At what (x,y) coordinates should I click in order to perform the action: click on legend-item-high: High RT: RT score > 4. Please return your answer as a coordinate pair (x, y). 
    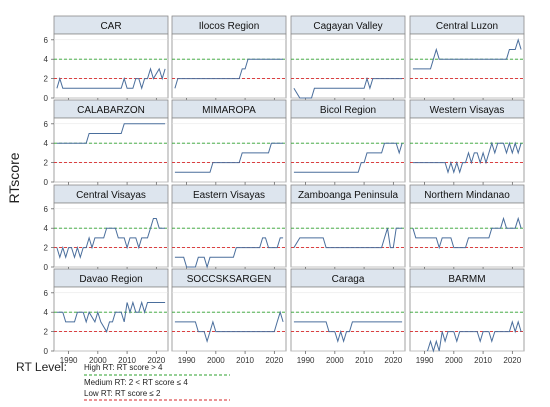
    Looking at the image, I should click on (157, 369).